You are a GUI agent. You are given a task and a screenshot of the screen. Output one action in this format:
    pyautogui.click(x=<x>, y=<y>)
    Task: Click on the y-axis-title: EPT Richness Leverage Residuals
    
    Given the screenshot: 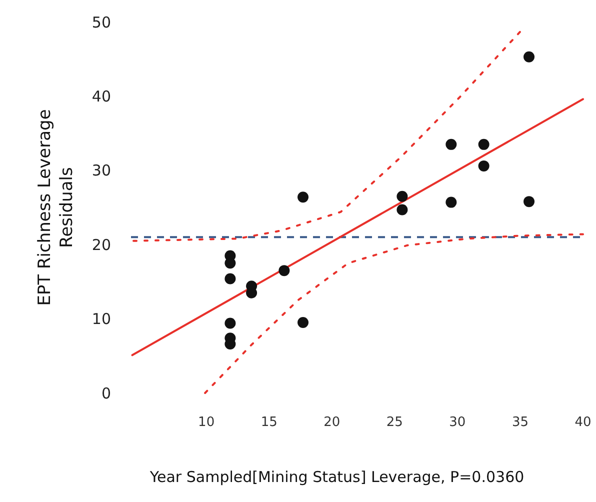 What is the action you would take?
    pyautogui.click(x=56, y=207)
    